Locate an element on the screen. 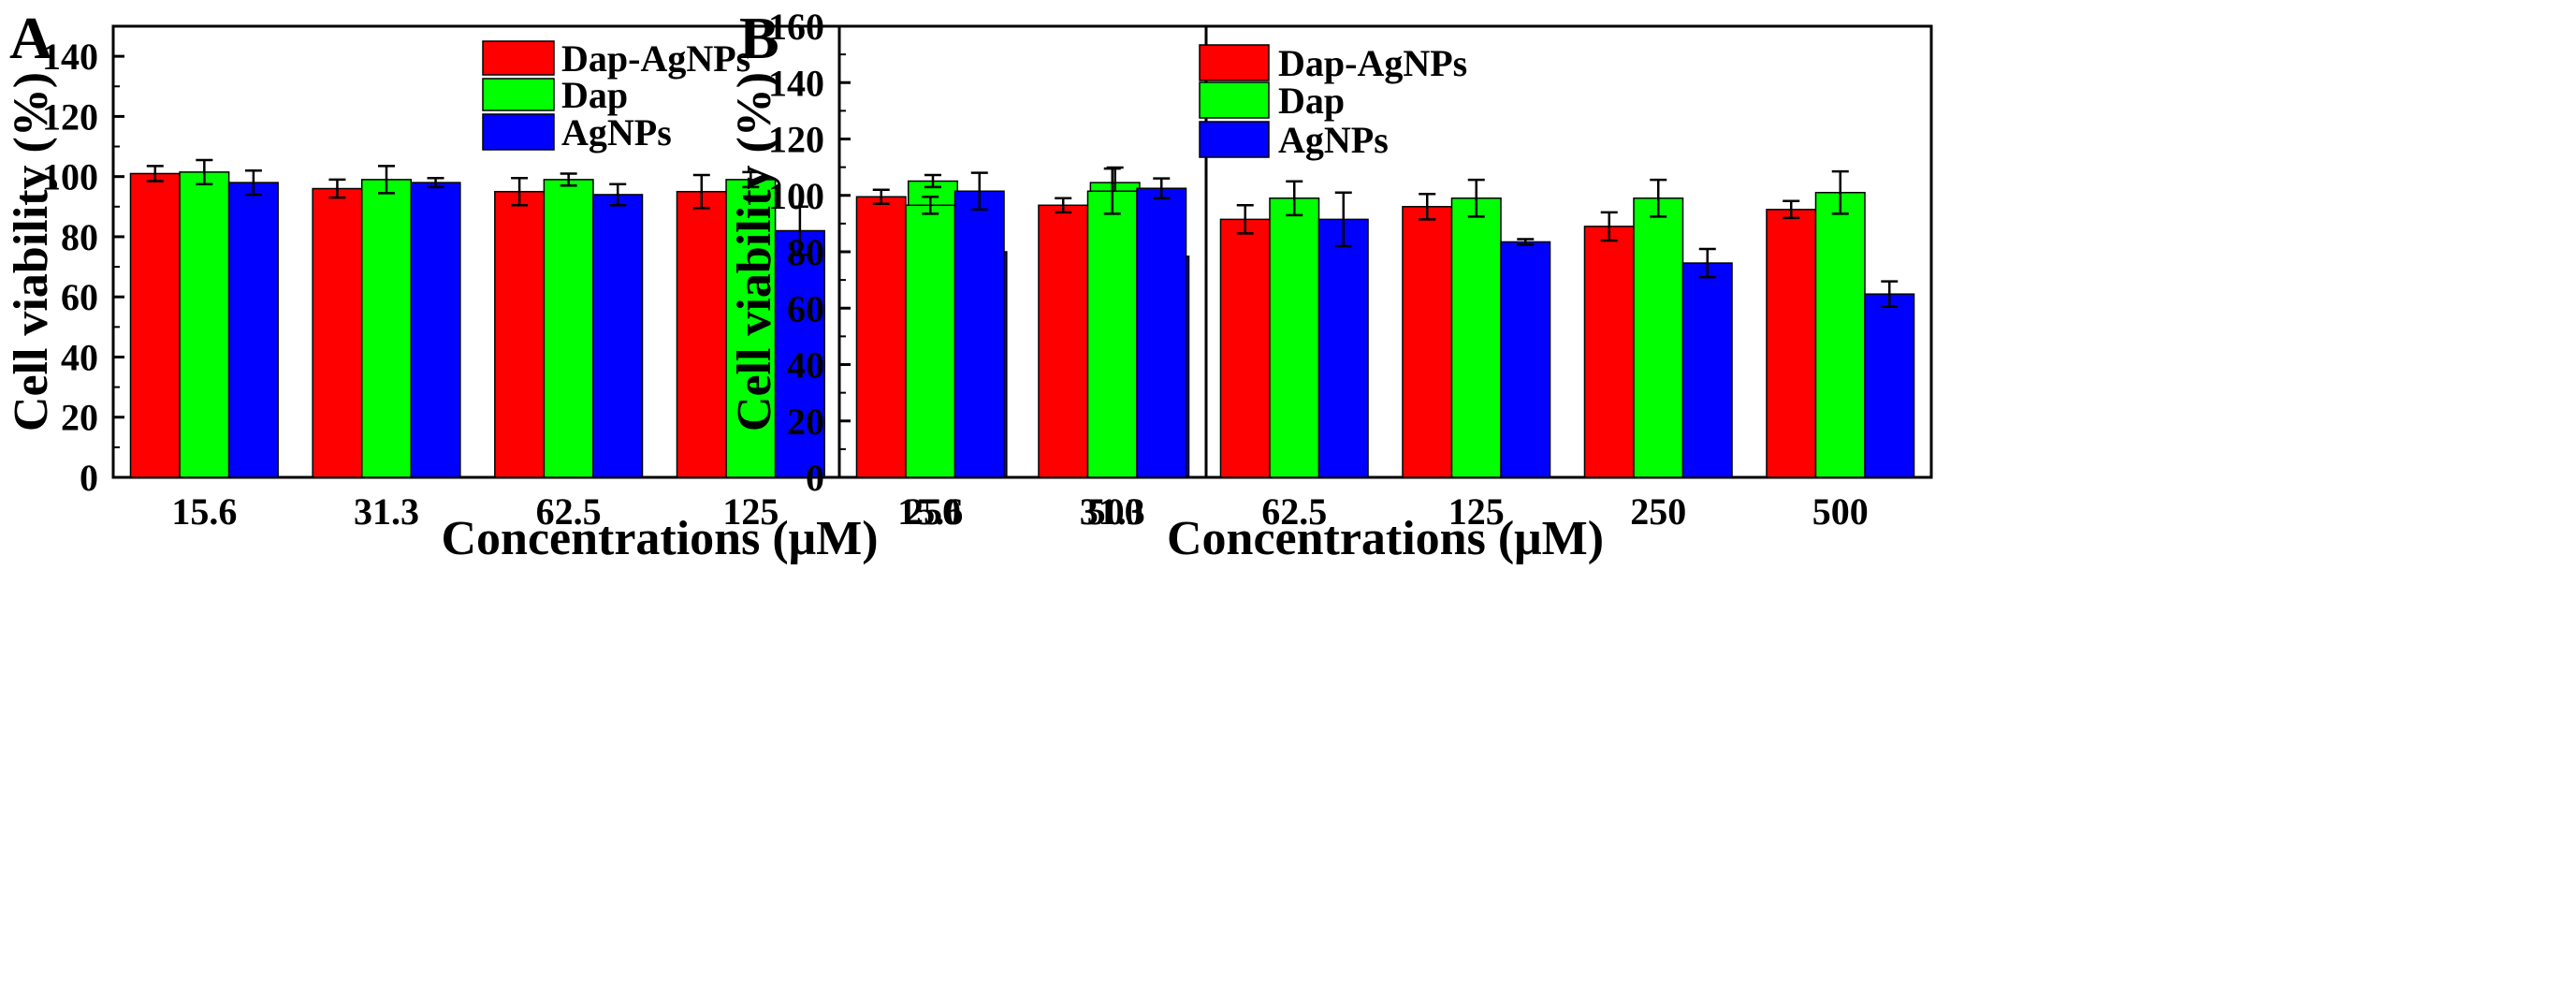 The image size is (2576, 994). panel-label: B is located at coordinates (759, 38).